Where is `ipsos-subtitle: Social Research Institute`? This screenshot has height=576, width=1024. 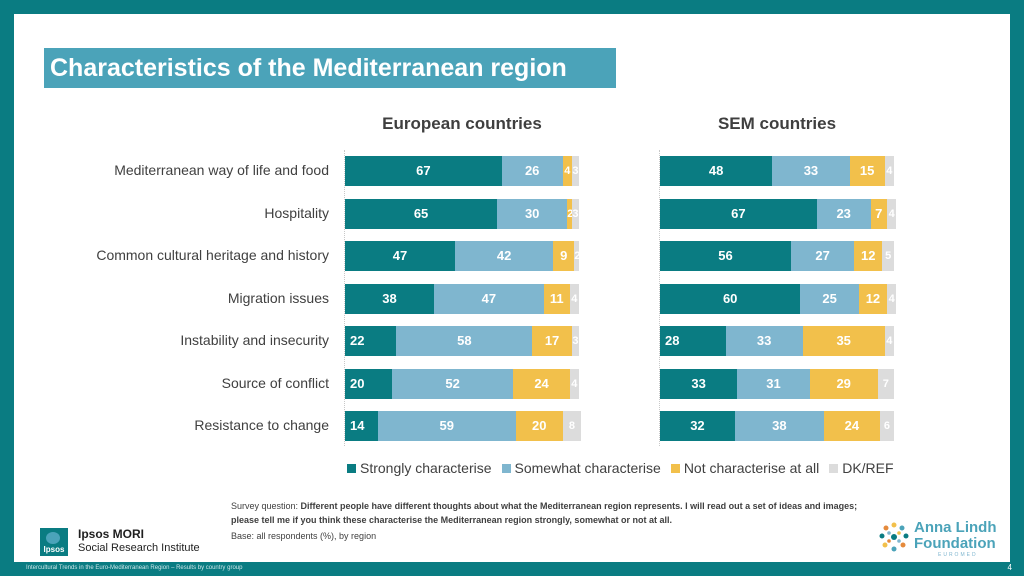
ipsos-subtitle: Social Research Institute is located at coordinates (139, 548).